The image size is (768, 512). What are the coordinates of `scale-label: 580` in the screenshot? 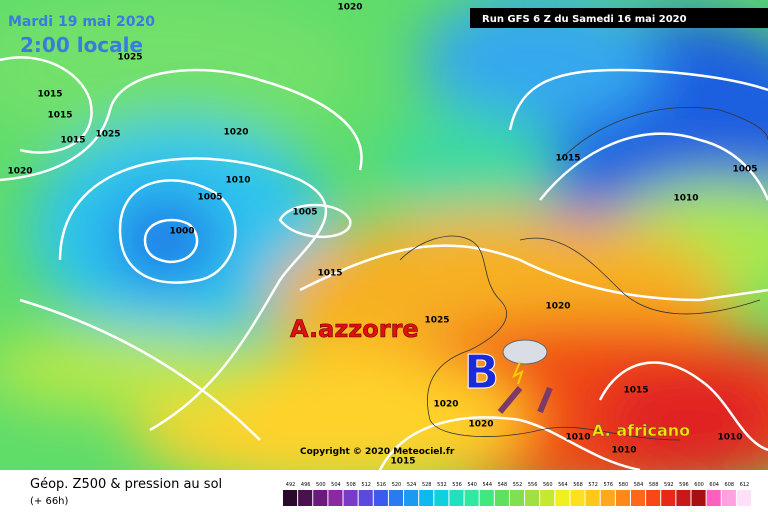 It's located at (624, 485).